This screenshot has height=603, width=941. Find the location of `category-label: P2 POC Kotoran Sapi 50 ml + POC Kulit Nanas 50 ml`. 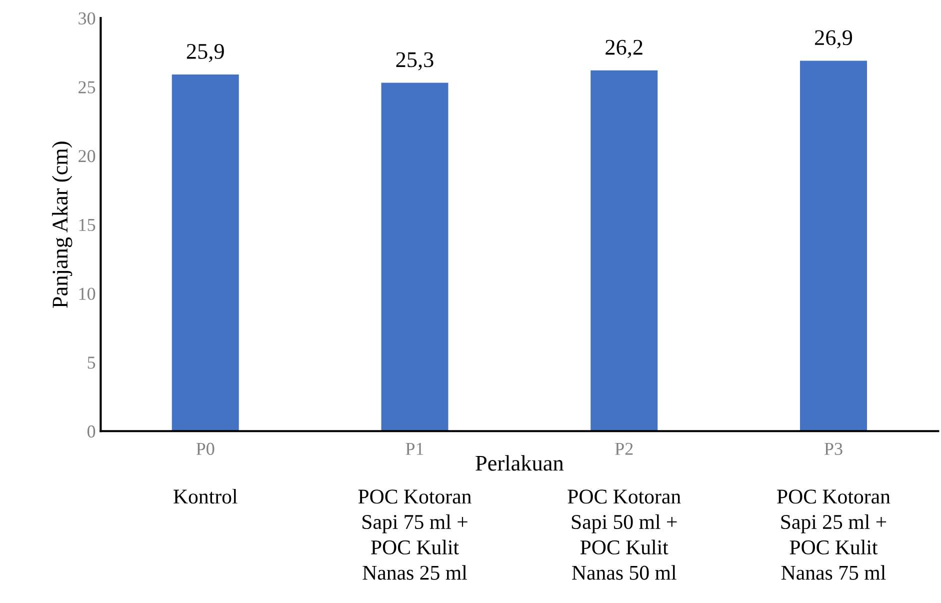

category-label: P2 POC Kotoran Sapi 50 ml + POC Kulit Nanas 50 ml is located at coordinates (624, 511).